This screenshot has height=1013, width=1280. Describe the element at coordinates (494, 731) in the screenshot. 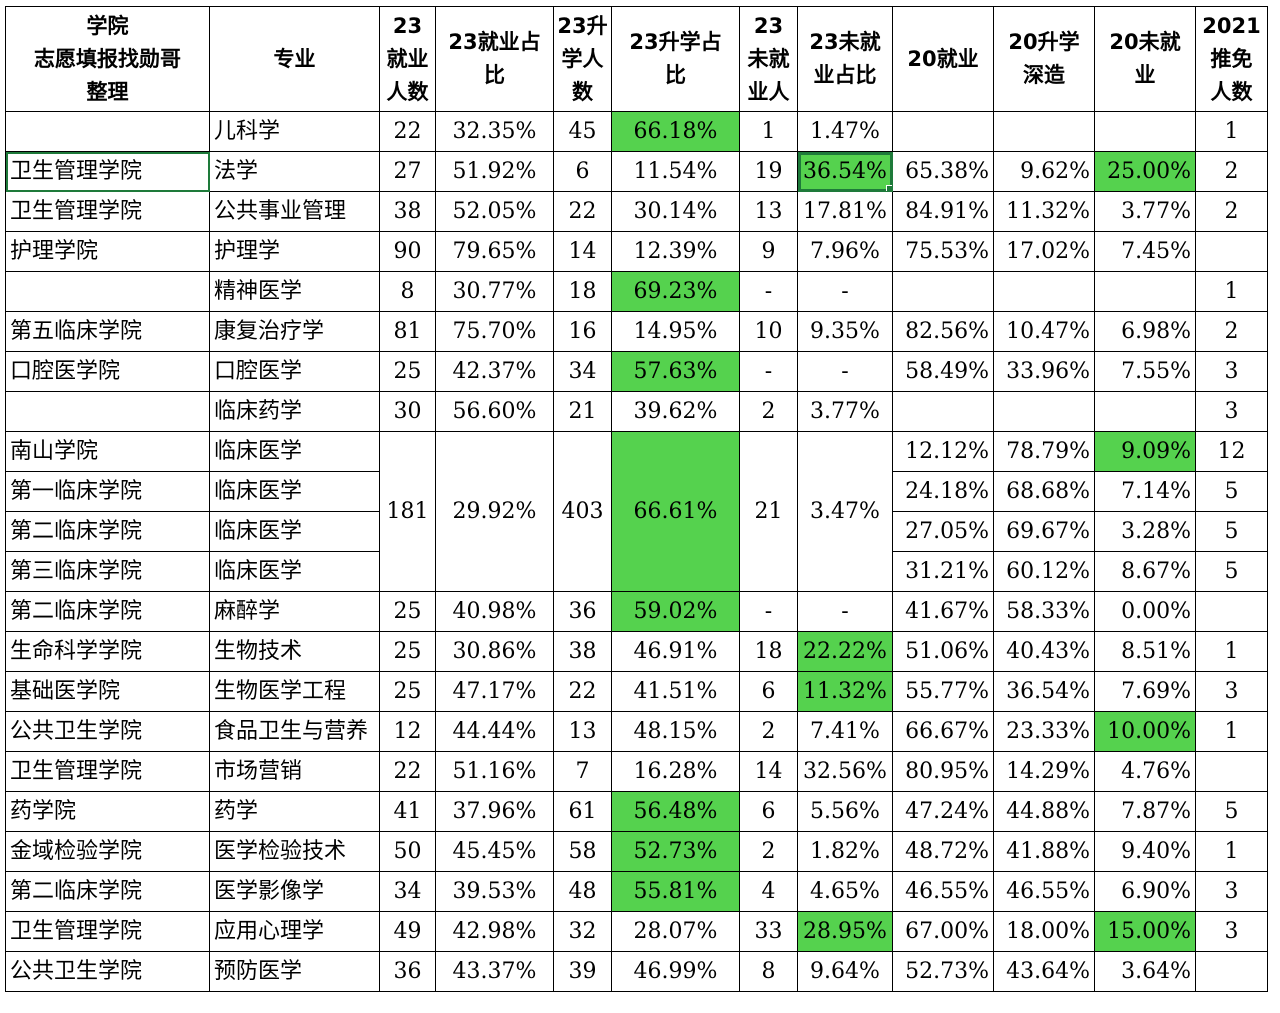

I see `cell-emp-pct: 44.44%` at that location.